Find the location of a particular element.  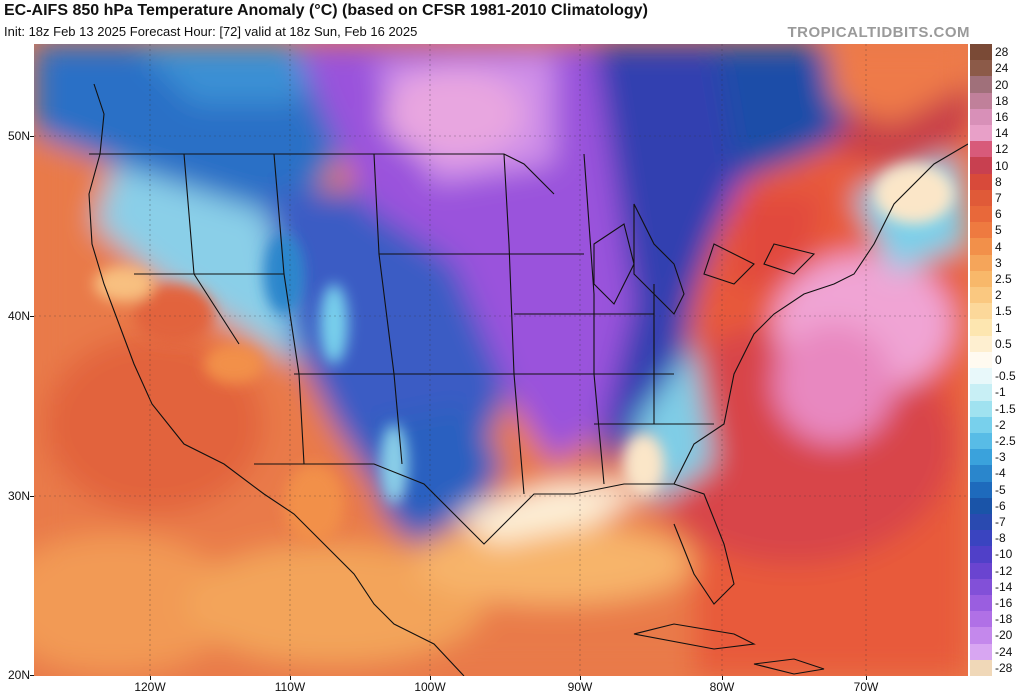

color-scale-label: -18 is located at coordinates (1004, 619).